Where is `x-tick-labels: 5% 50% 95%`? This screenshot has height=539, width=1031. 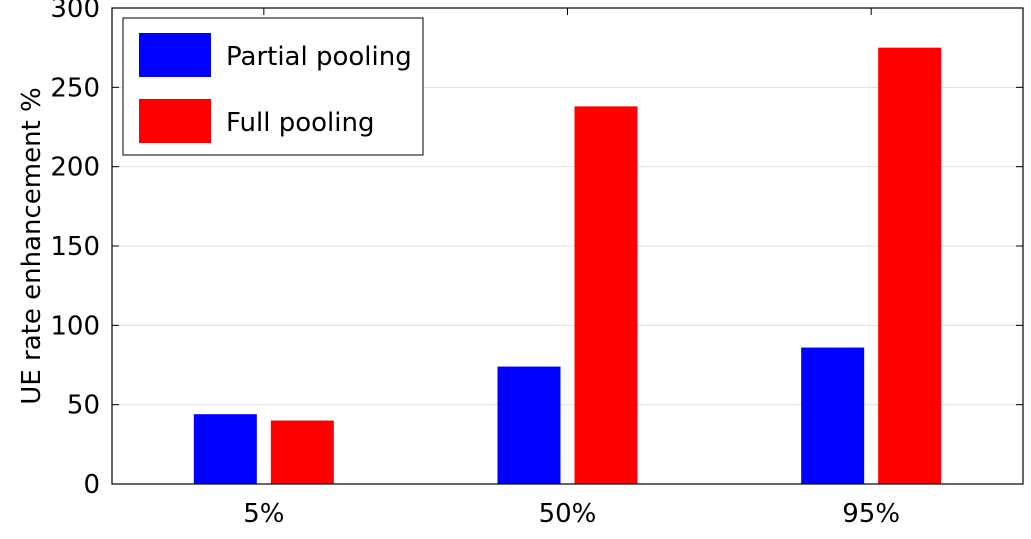
x-tick-labels: 5% 50% 95% is located at coordinates (571, 514).